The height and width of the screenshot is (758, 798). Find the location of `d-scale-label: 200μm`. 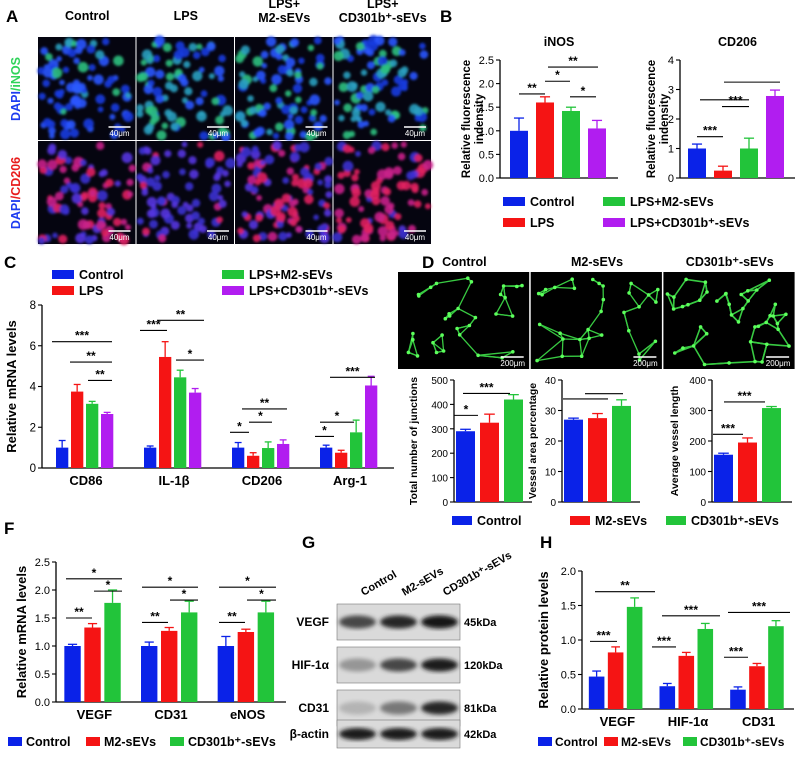

d-scale-label: 200μm is located at coordinates (778, 363).